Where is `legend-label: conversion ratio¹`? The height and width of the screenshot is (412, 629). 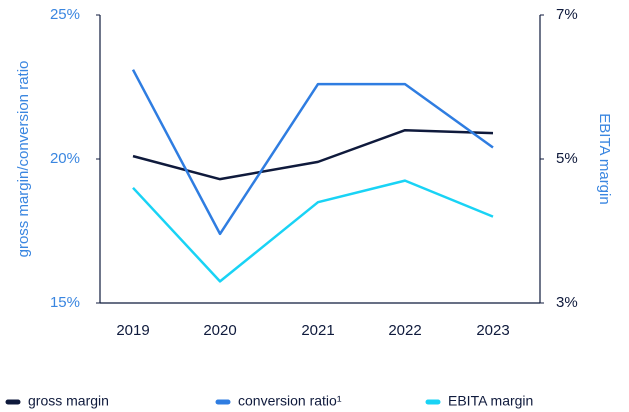
legend-label: conversion ratio¹ is located at coordinates (290, 401).